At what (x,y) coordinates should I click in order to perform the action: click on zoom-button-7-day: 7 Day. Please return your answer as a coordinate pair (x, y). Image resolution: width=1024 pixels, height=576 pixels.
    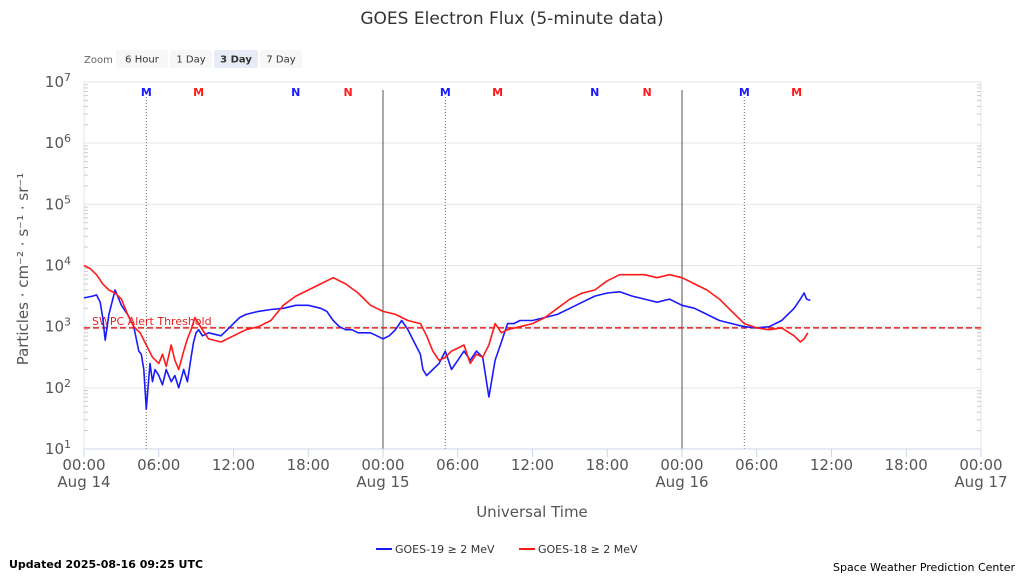
    Looking at the image, I should click on (281, 59).